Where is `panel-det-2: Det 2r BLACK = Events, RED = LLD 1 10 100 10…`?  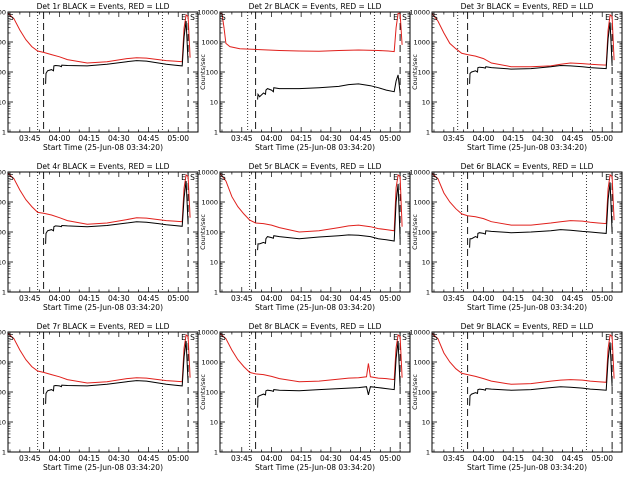
panel-det-2: Det 2r BLACK = Events, RED = LLD 1 10 100 10… is located at coordinates (304, 77).